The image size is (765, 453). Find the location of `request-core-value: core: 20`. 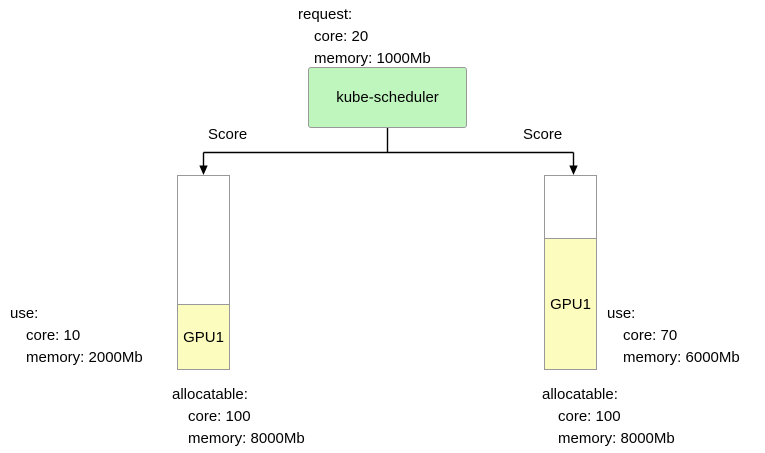

request-core-value: core: 20 is located at coordinates (341, 36).